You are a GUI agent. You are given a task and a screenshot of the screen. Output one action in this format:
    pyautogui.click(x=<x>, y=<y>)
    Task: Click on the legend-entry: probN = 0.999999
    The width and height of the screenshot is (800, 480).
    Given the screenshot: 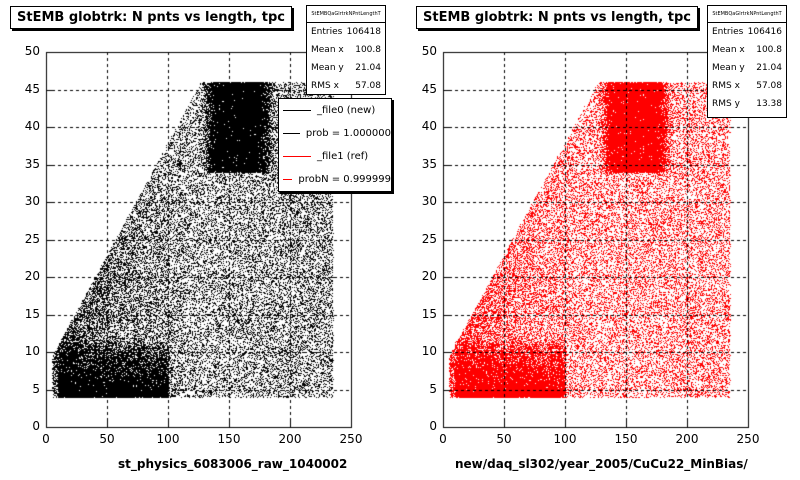 What is the action you would take?
    pyautogui.click(x=335, y=179)
    